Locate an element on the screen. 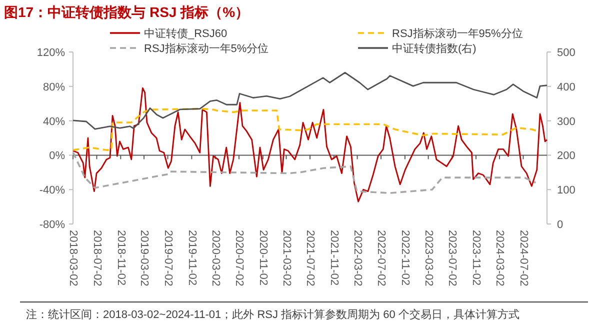 This screenshot has height=333, width=593. x-tick-label: 2022-11-02 is located at coordinates (405, 258).